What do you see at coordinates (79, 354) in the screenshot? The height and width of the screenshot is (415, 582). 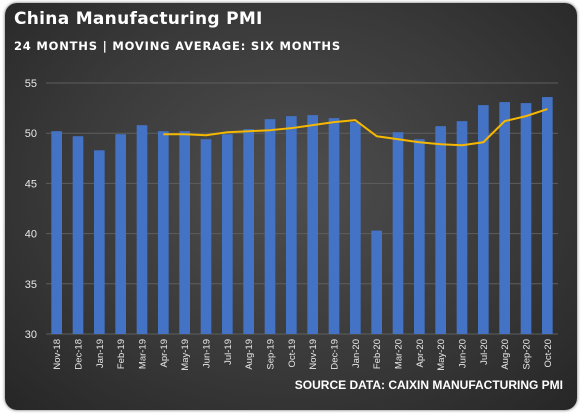 I see `x-tick-label: Dec-18` at bounding box center [79, 354].